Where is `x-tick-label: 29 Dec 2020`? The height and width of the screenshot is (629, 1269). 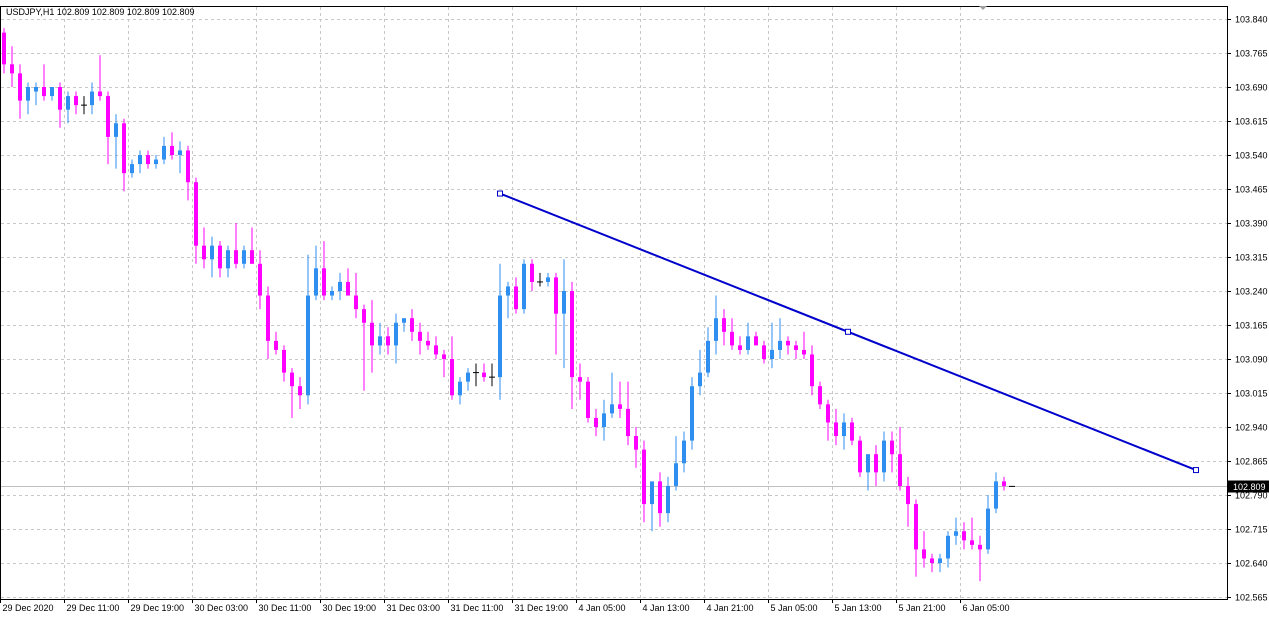
x-tick-label: 29 Dec 2020 is located at coordinates (28, 608).